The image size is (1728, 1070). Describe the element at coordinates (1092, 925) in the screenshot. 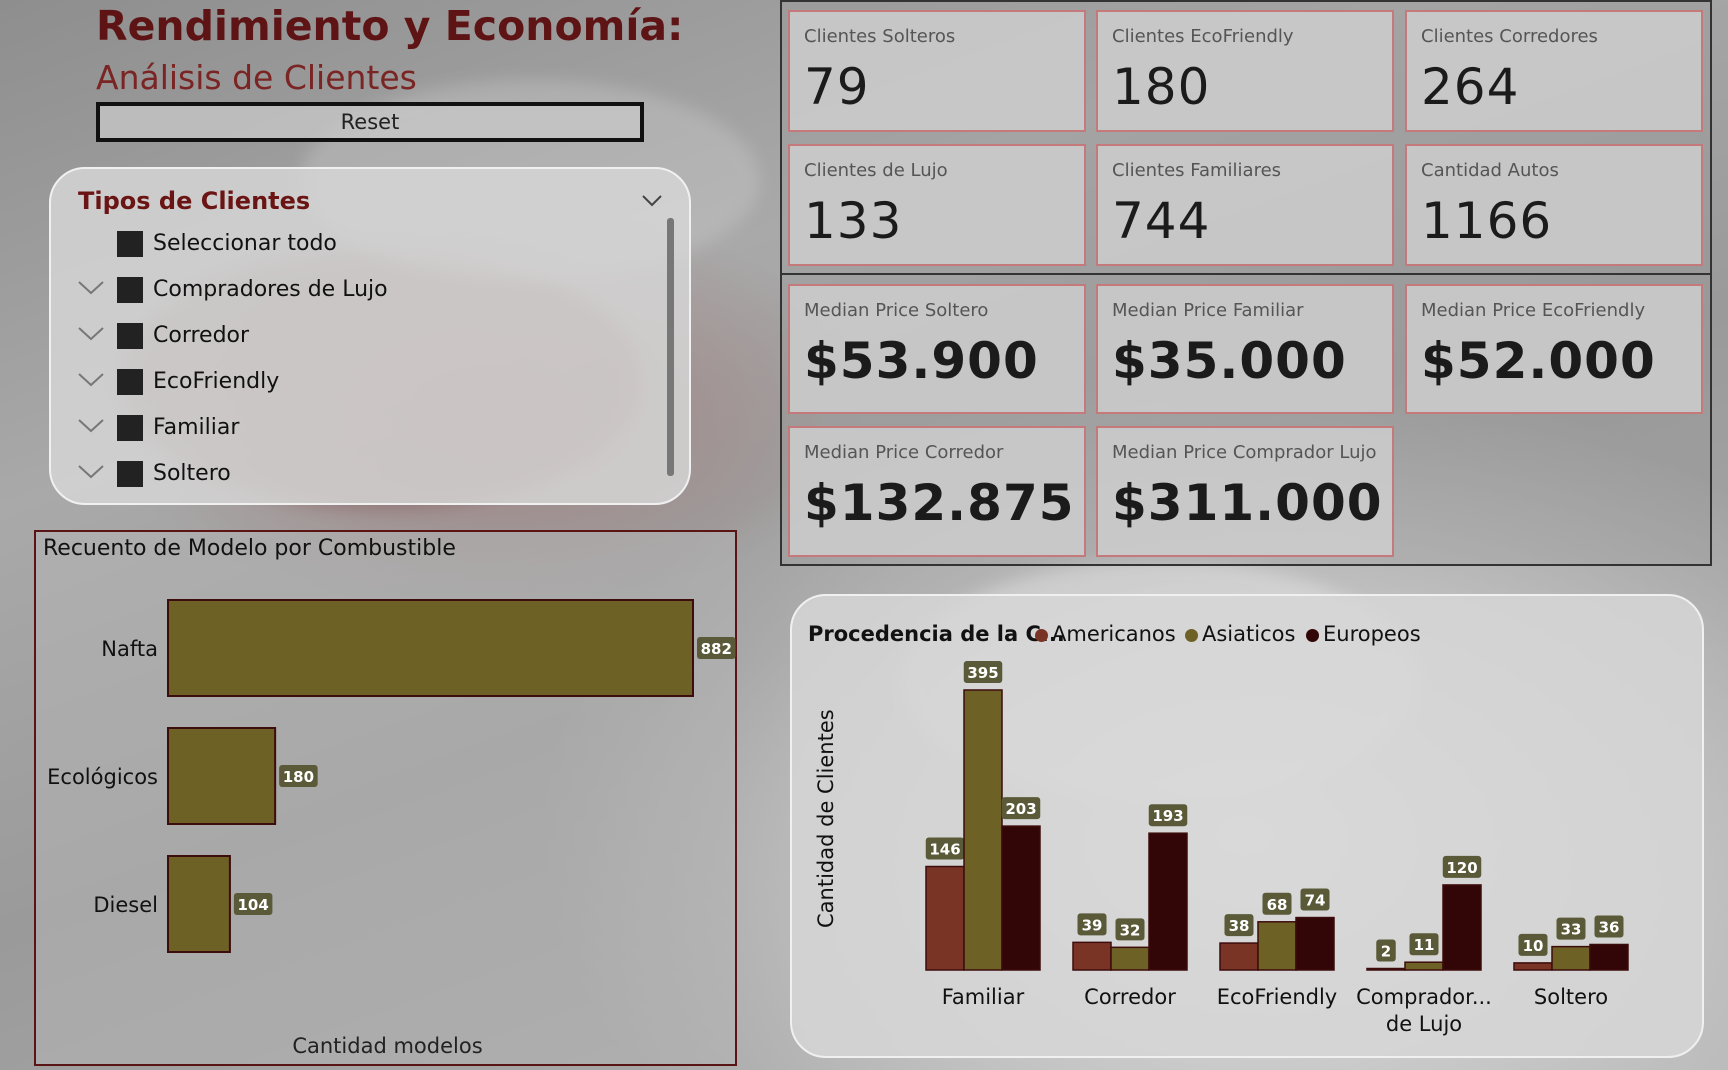

I see `data-label: 39` at that location.